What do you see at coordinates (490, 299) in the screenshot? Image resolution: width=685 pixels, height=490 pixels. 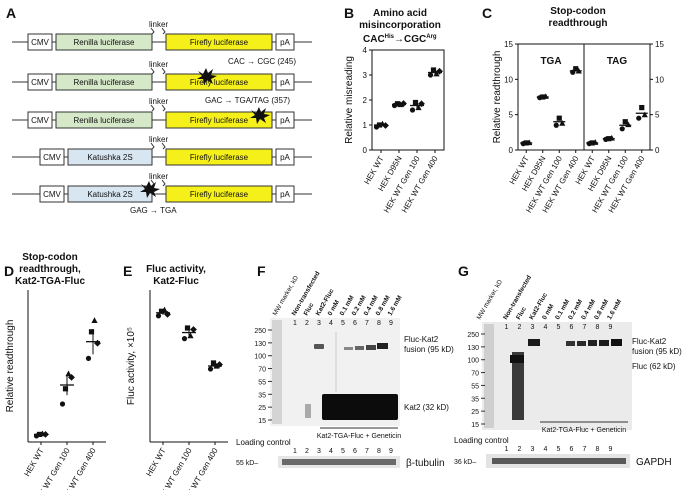 I see `mw-marker-label: MW marker, kD` at bounding box center [490, 299].